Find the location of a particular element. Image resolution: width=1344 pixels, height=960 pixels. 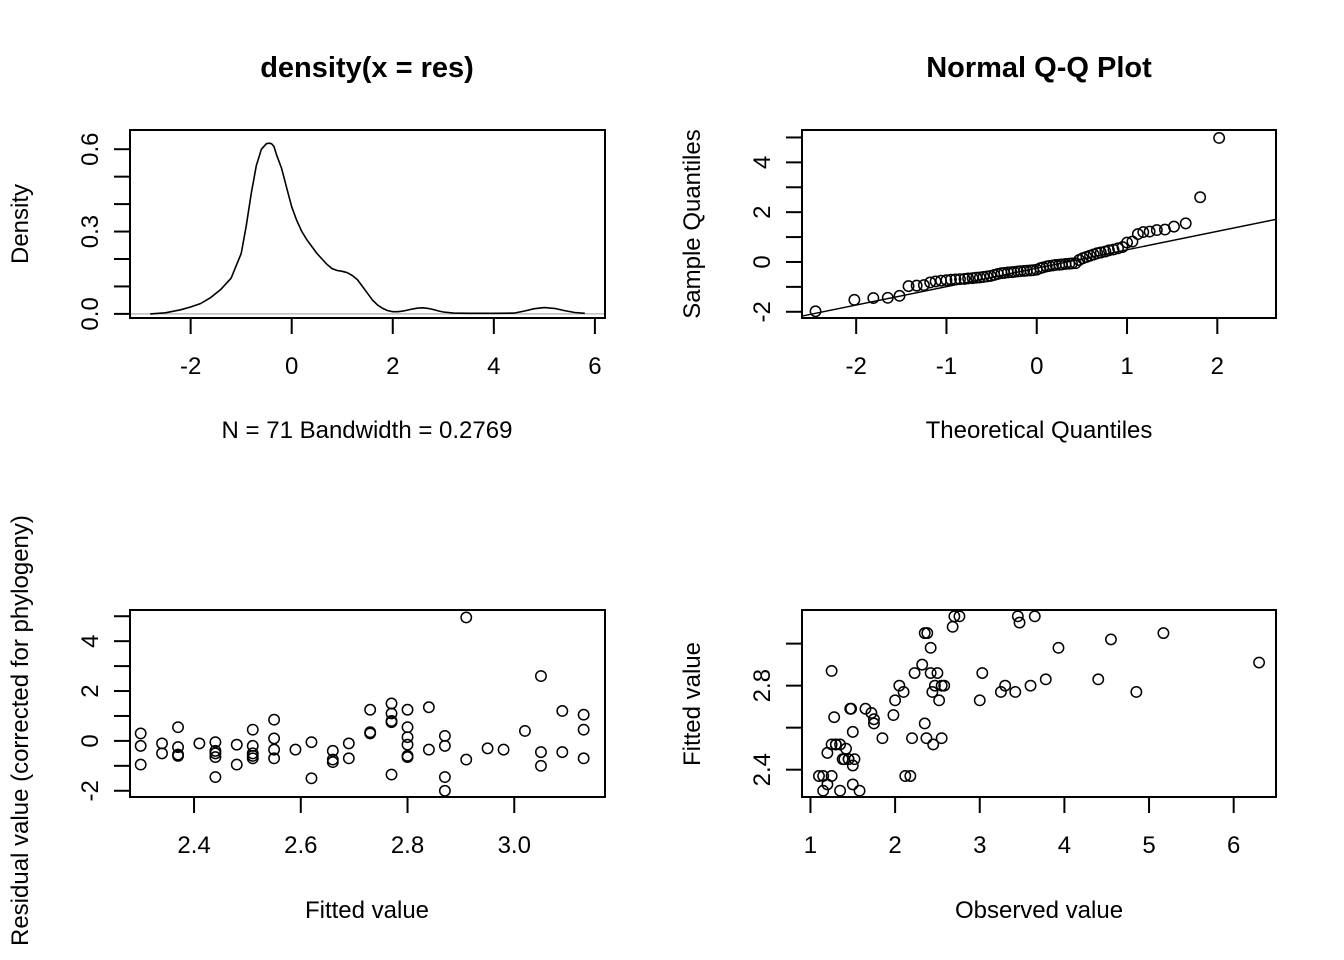

qq-axes: -2 -1 0 1 2 -2 0 2 4 is located at coordinates (1013, 254).